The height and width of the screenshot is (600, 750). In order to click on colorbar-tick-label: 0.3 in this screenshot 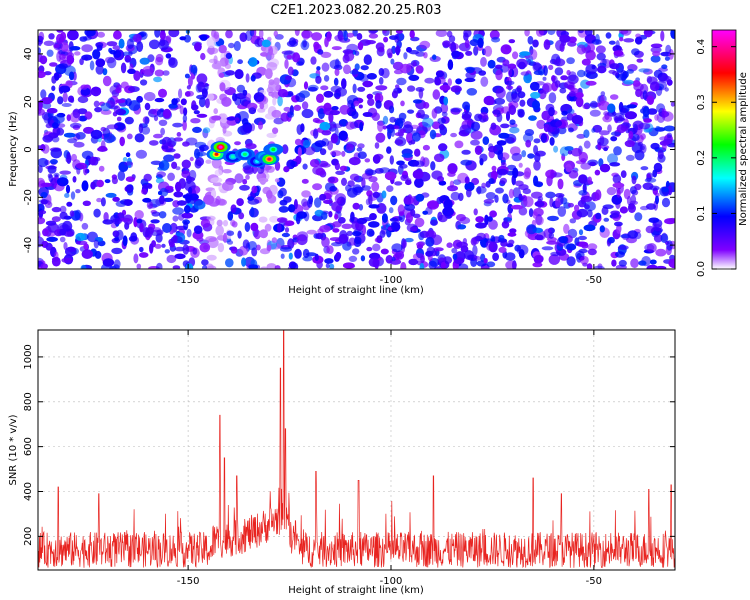, I will do `click(701, 102)`.